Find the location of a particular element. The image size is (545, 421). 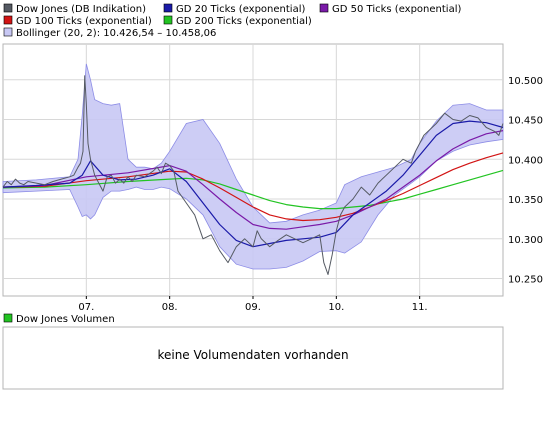

legend-item-bollinger: Bollinger (20, 2): 10.426,54 – 10.458,06 is located at coordinates (109, 33).